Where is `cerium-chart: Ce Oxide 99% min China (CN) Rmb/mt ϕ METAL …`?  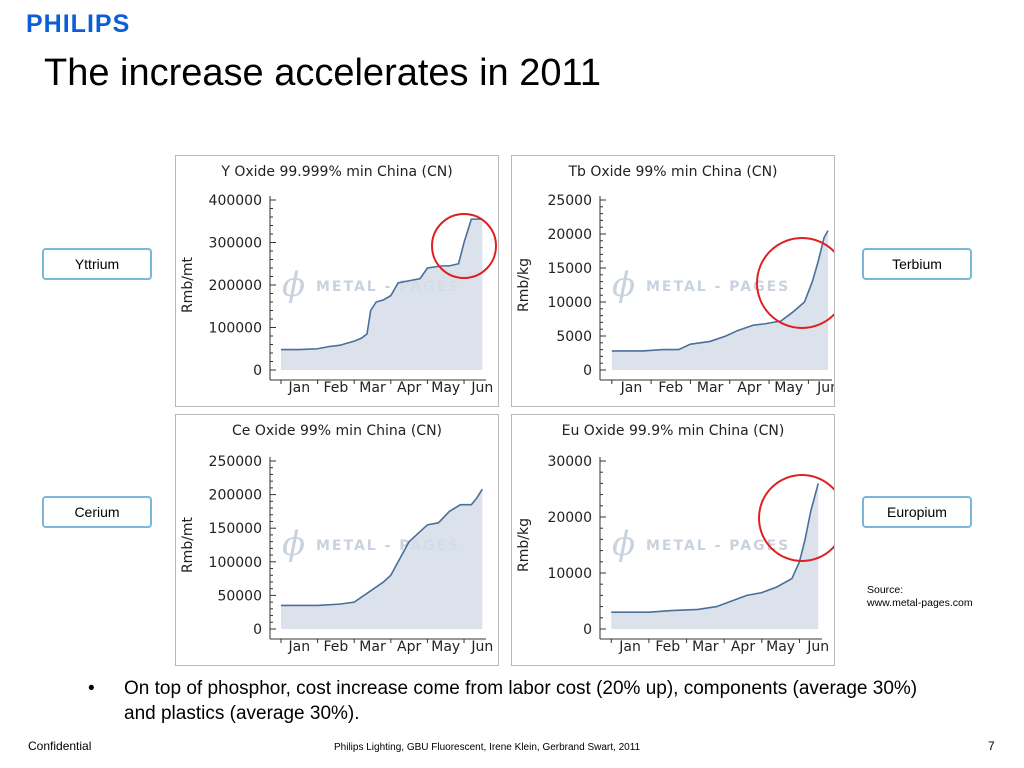
cerium-chart: Ce Oxide 99% min China (CN) Rmb/mt ϕ METAL … is located at coordinates (337, 540).